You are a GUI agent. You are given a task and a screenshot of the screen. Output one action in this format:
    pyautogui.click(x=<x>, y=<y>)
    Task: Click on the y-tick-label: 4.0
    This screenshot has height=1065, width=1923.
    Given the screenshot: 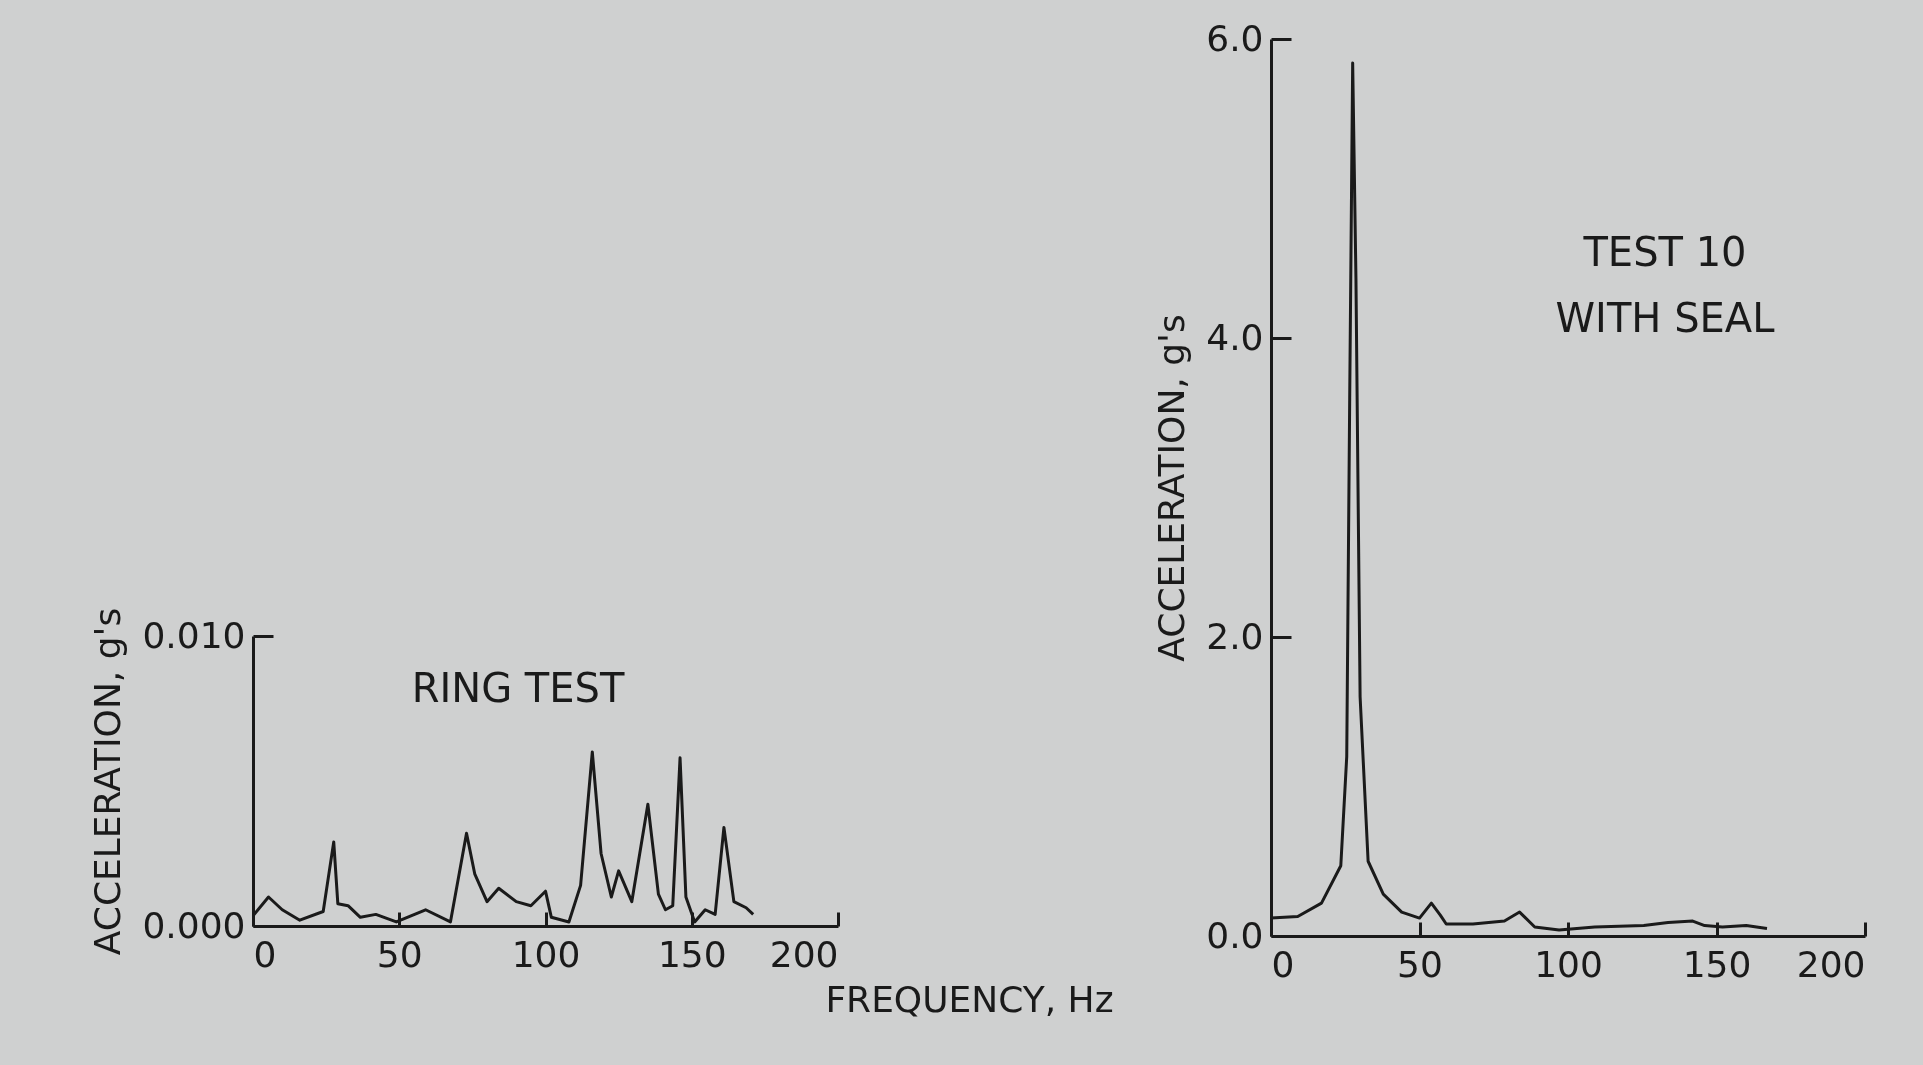 What is the action you would take?
    pyautogui.click(x=1235, y=337)
    